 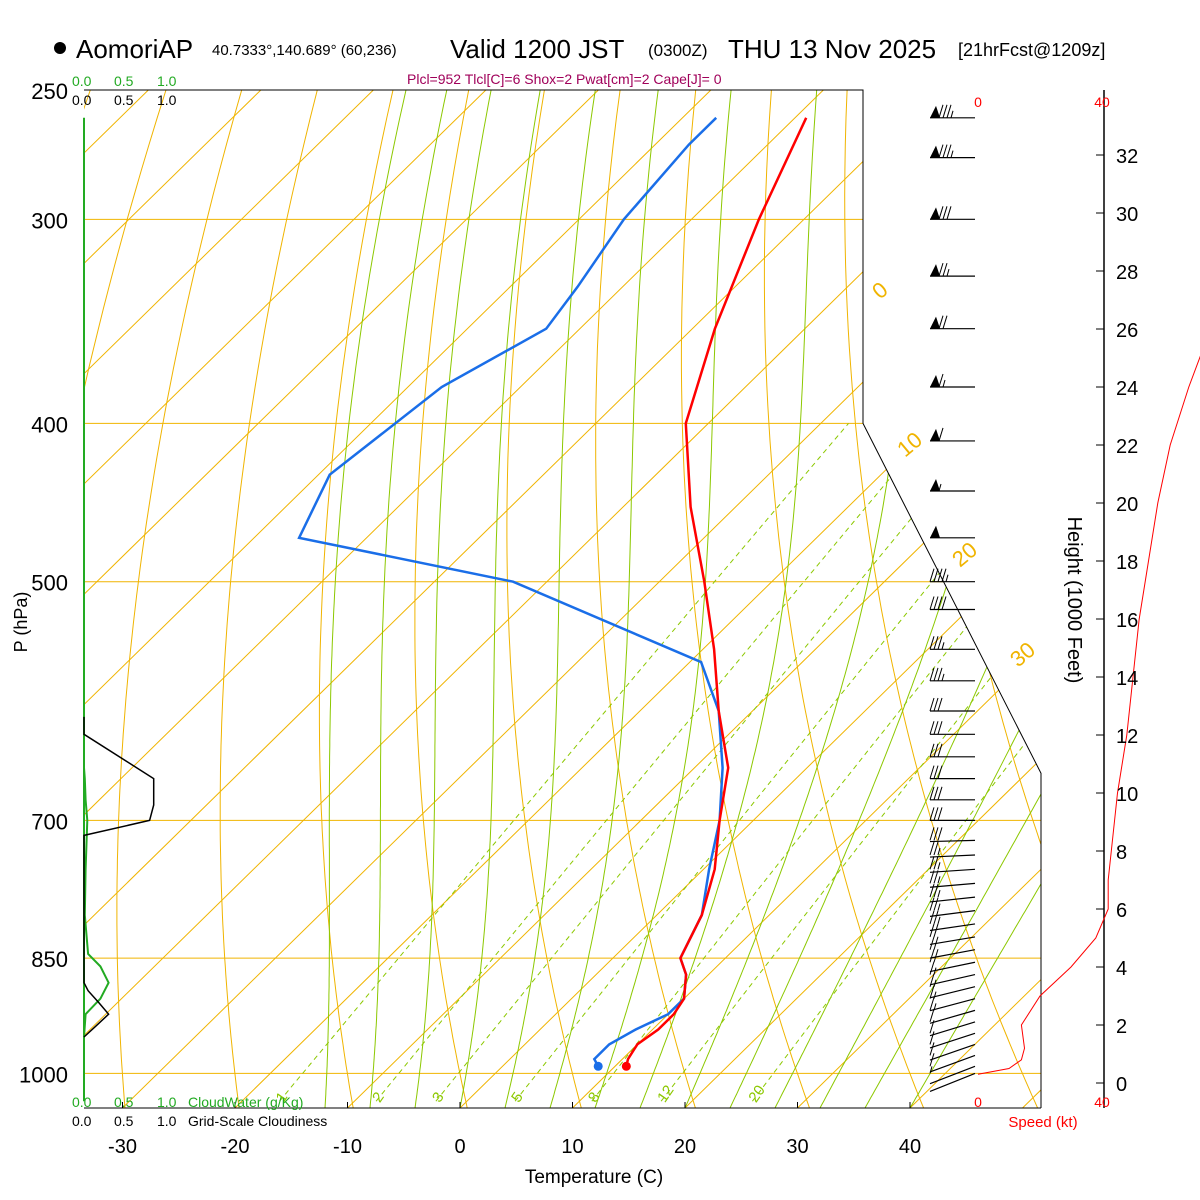 What do you see at coordinates (537, 49) in the screenshot?
I see `valid-time: Valid 1200 JST` at bounding box center [537, 49].